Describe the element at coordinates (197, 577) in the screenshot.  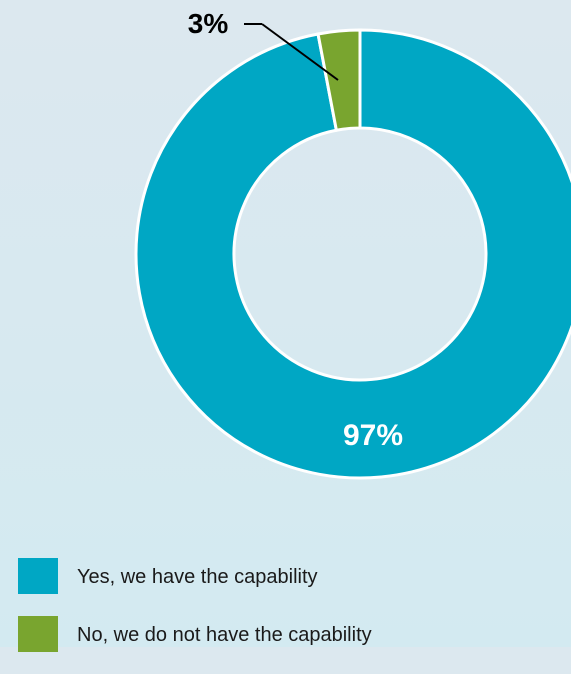
I see `legend-label-yes: Yes, we have the capability` at that location.